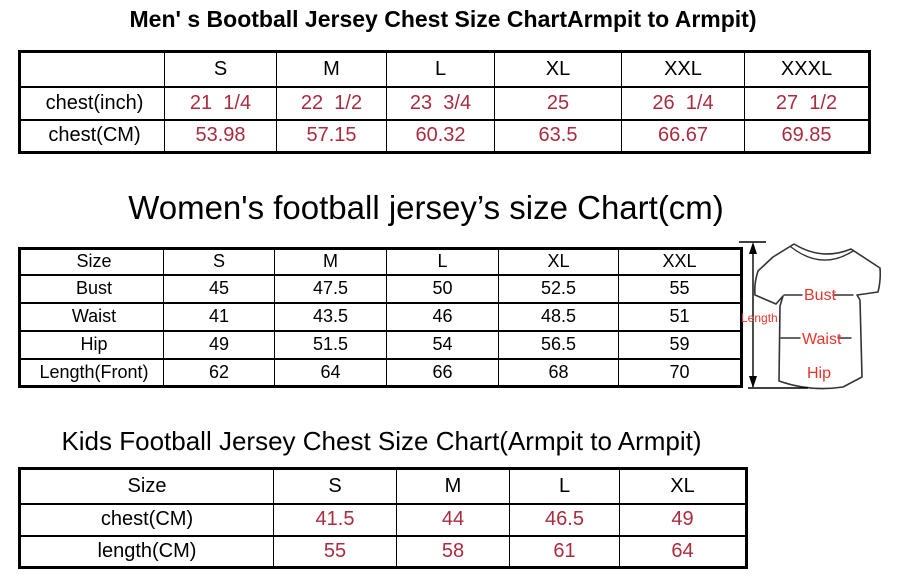 Image resolution: width=901 pixels, height=585 pixels. I want to click on cell: 21 1/4, so click(220, 103).